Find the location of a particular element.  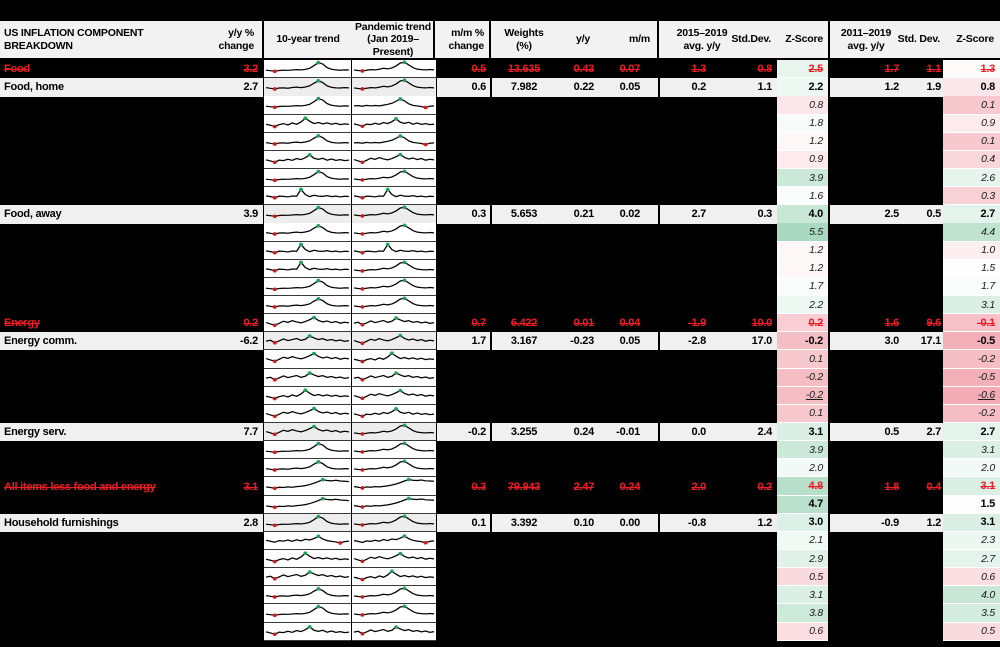

row-label-cell: All items less food and energy 3.1 is located at coordinates (131, 486).